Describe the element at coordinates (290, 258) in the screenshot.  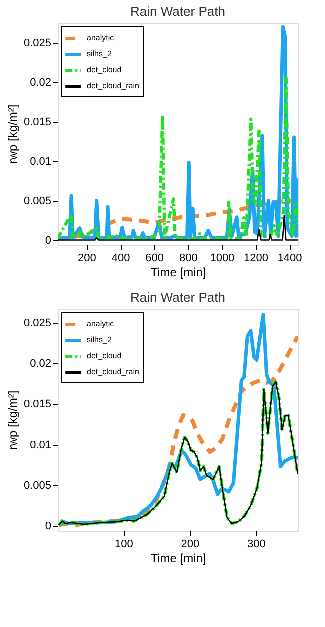
I see `x-tick-label: 1400` at that location.